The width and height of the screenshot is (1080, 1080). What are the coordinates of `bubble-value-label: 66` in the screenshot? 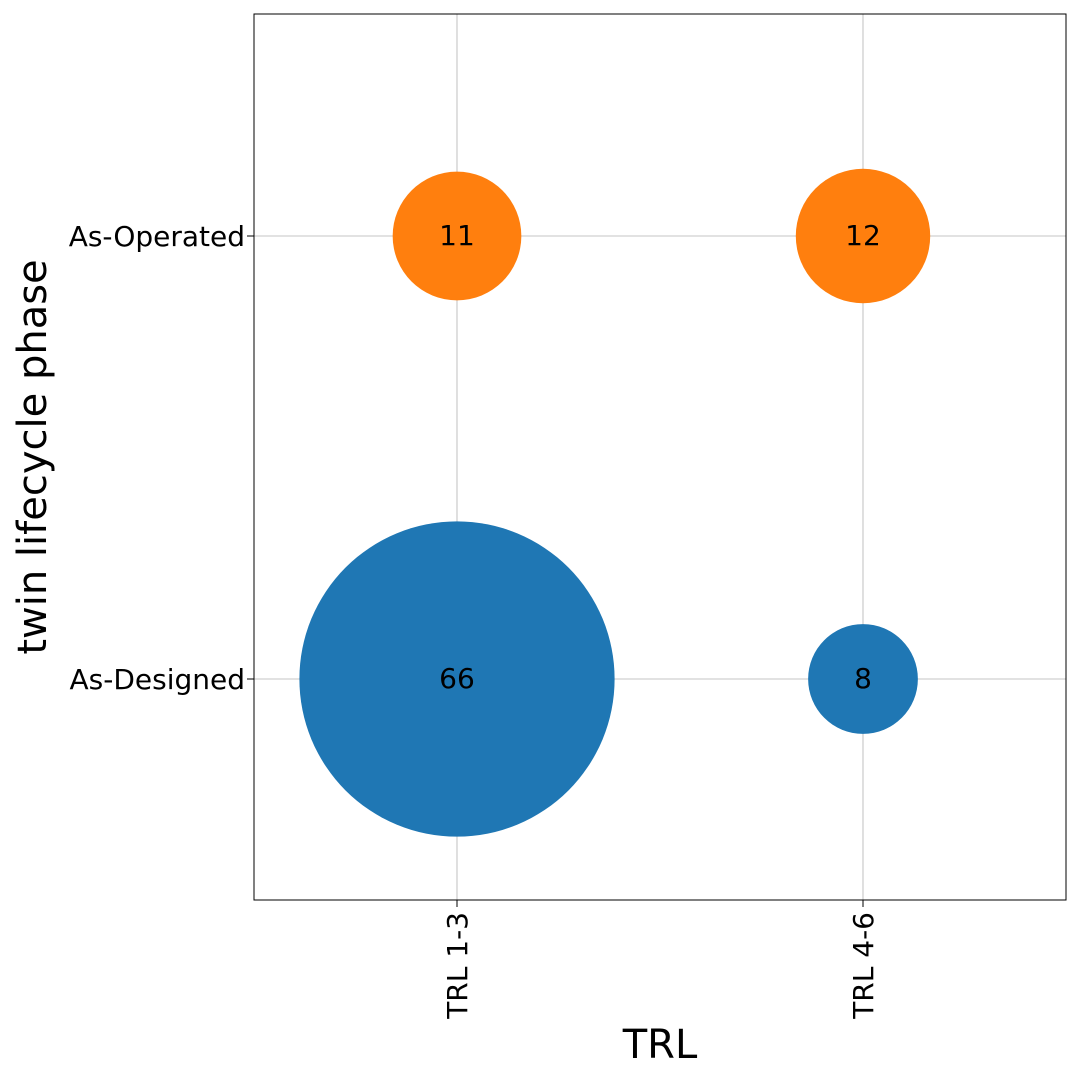 It's located at (457, 678).